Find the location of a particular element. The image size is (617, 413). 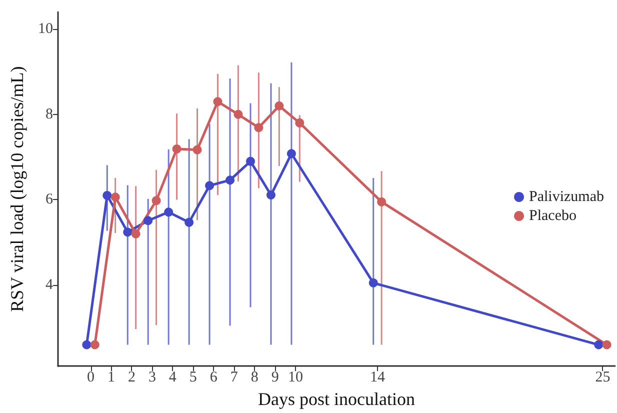

x-tick-label: 1 is located at coordinates (111, 378).